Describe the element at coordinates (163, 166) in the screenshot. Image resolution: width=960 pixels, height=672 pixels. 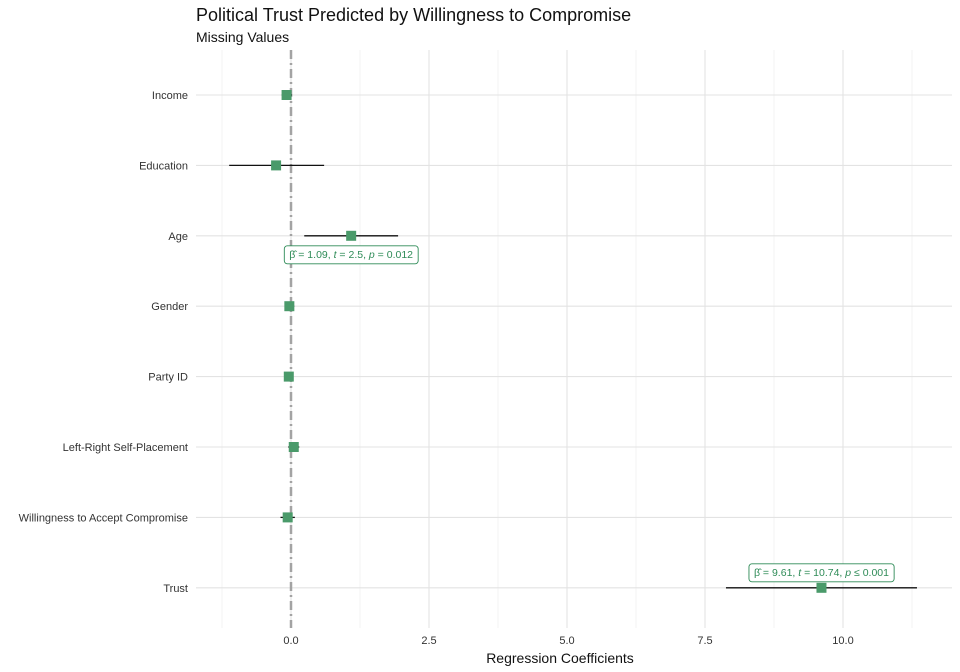
I see `y-label-education: Education` at that location.